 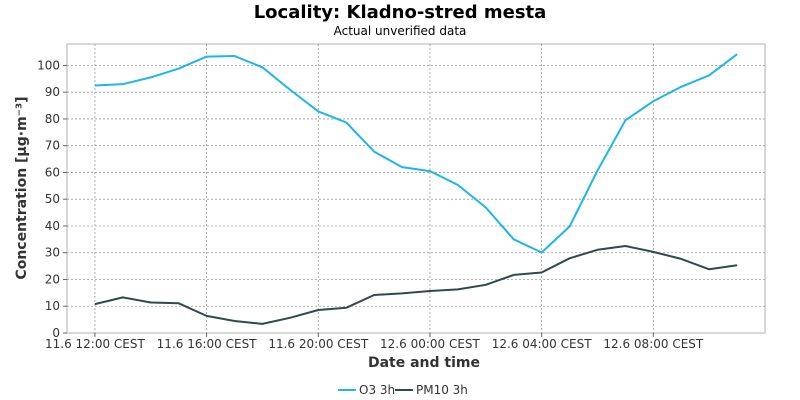 What do you see at coordinates (542, 344) in the screenshot?
I see `x-tick-label: 12.6 04:00 CEST` at bounding box center [542, 344].